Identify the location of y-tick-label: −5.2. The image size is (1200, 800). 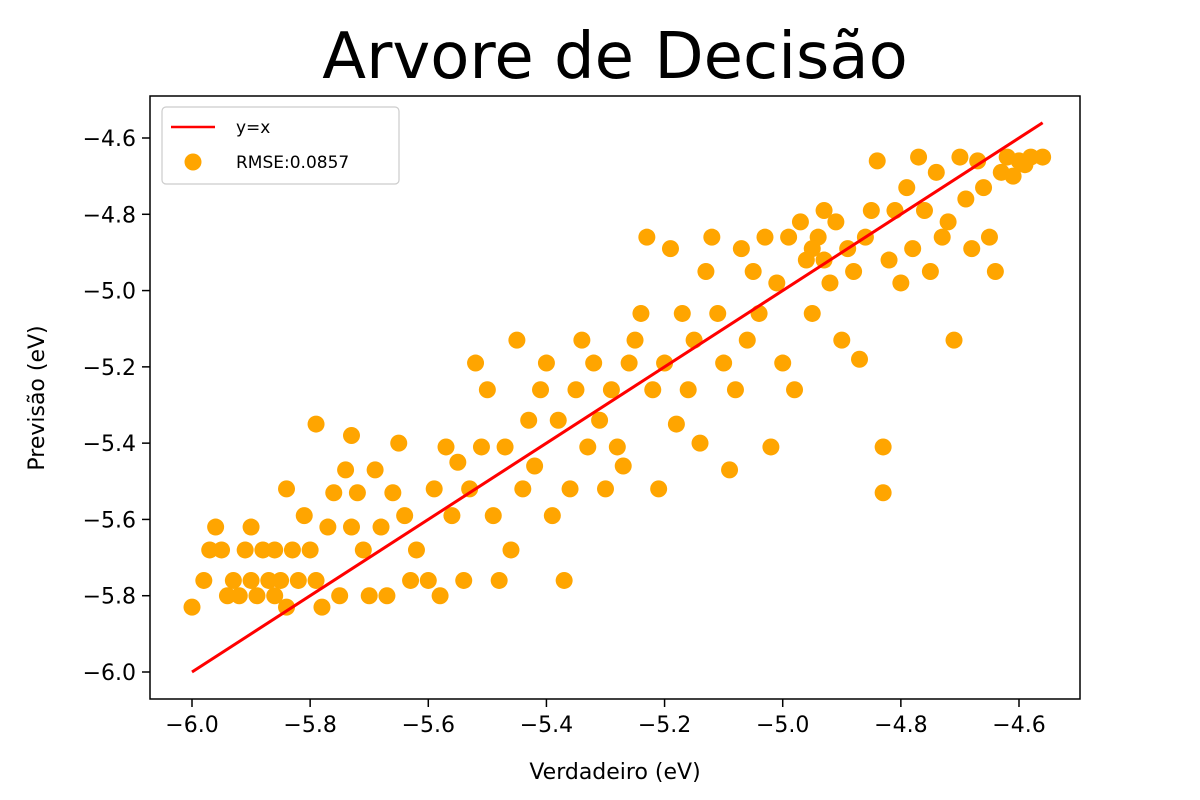
(109, 368).